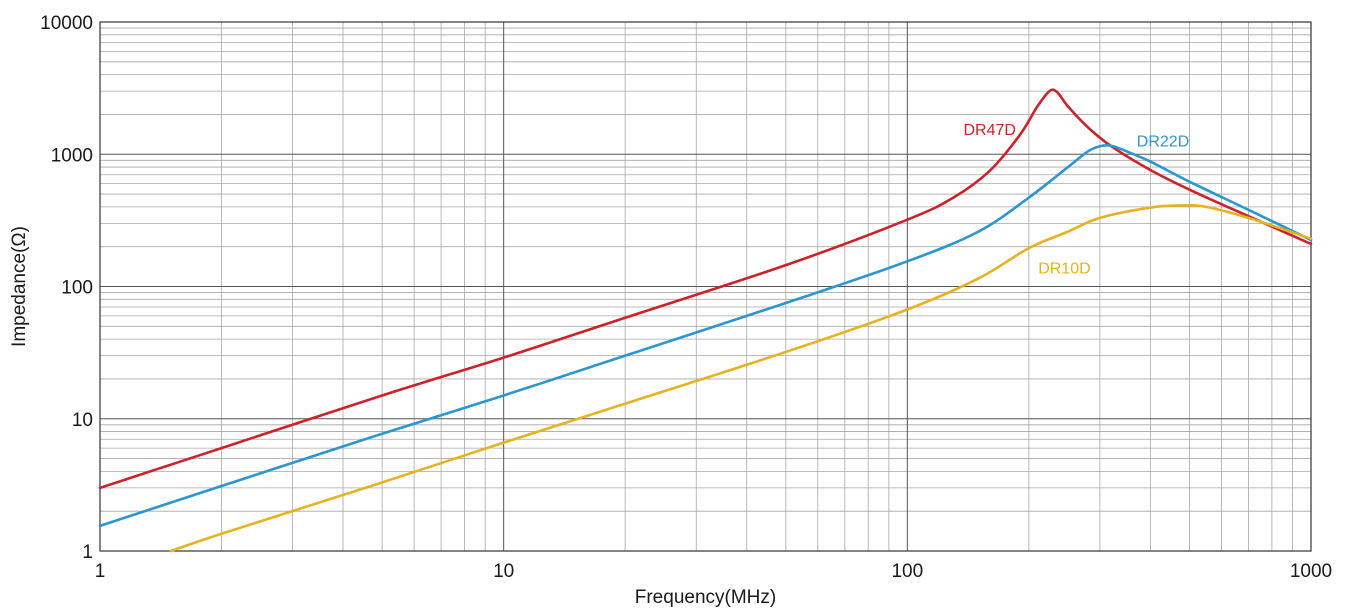 The width and height of the screenshot is (1352, 614). Describe the element at coordinates (82, 420) in the screenshot. I see `y-tick-label: 10` at that location.